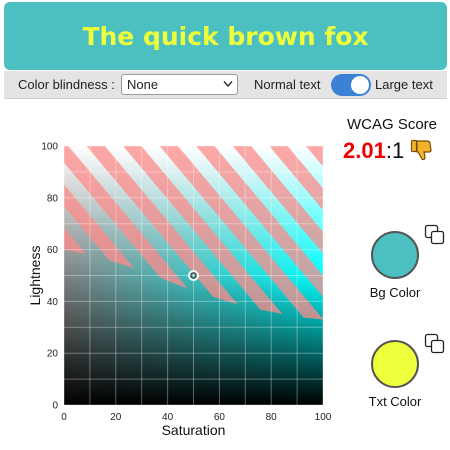  What do you see at coordinates (53, 354) in the screenshot?
I see `y-tick-label: 20` at bounding box center [53, 354].